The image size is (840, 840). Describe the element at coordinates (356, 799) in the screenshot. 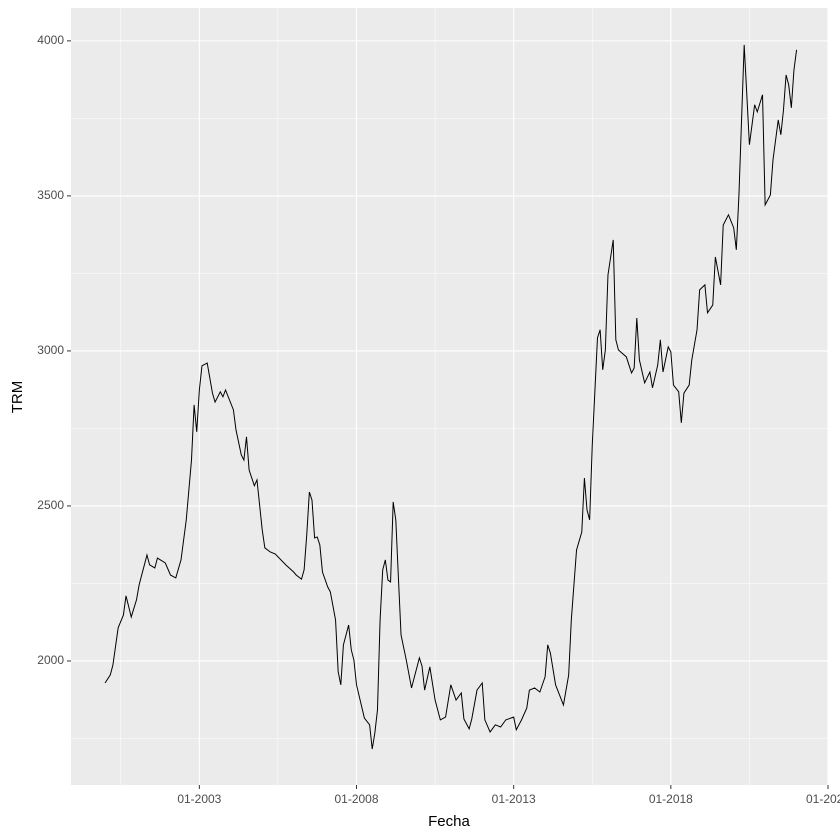

I see `x-tick-label: 01-2008` at that location.